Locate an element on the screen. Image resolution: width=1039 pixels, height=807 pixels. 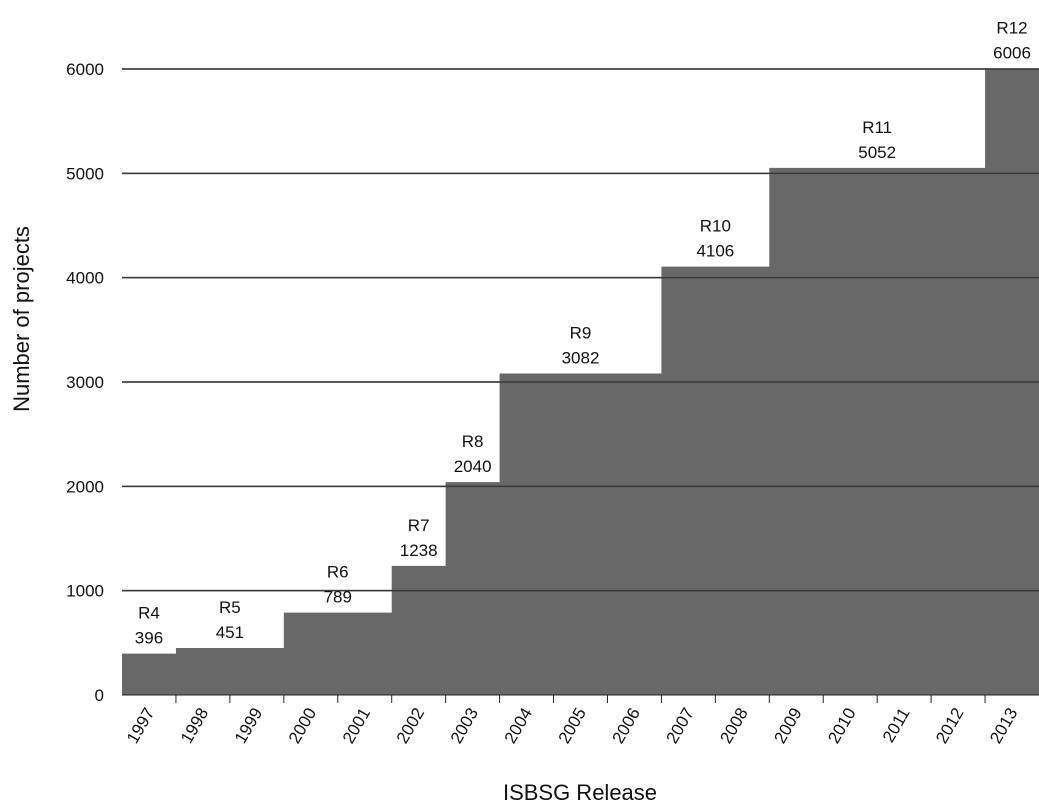
release-count: 396 is located at coordinates (149, 638).